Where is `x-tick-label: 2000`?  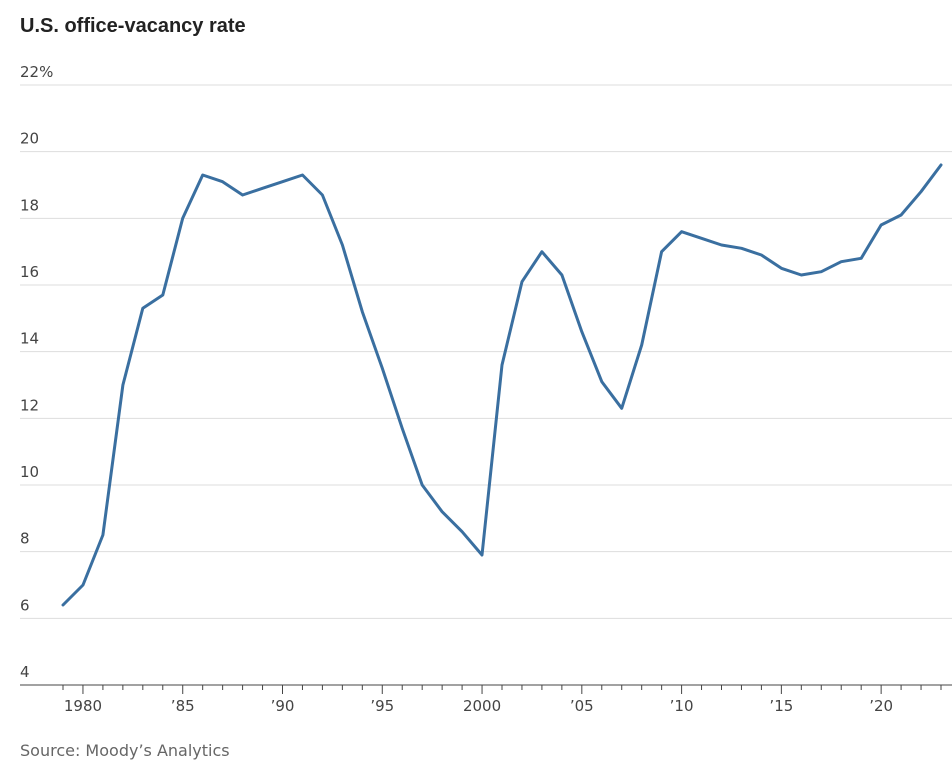 x-tick-label: 2000 is located at coordinates (482, 706).